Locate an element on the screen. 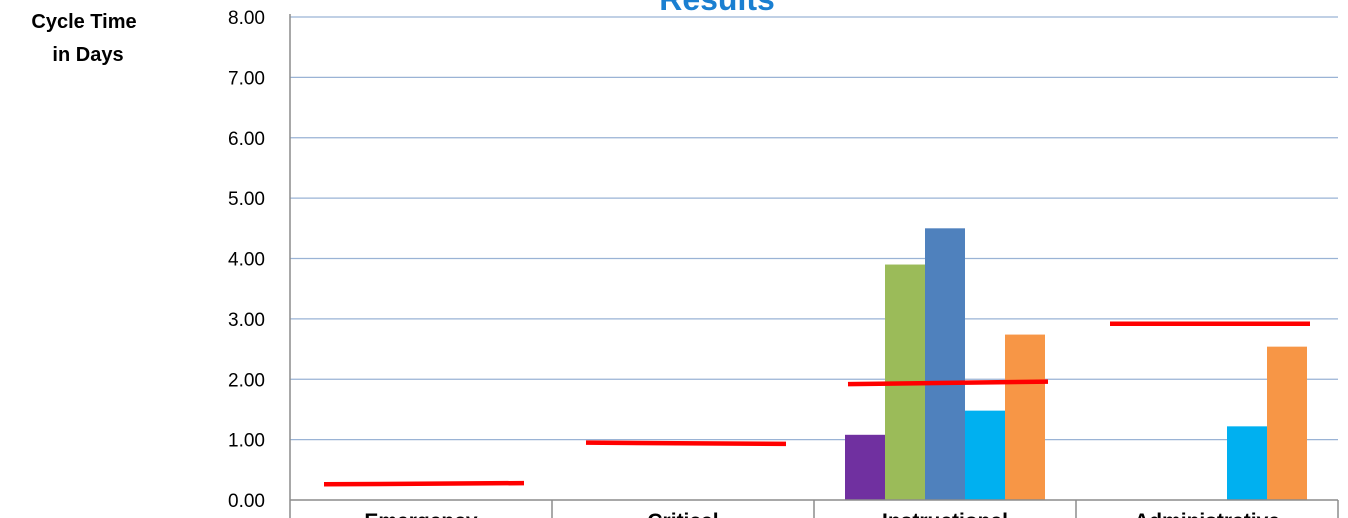  y-tick-label: 6.00 is located at coordinates (246, 139).